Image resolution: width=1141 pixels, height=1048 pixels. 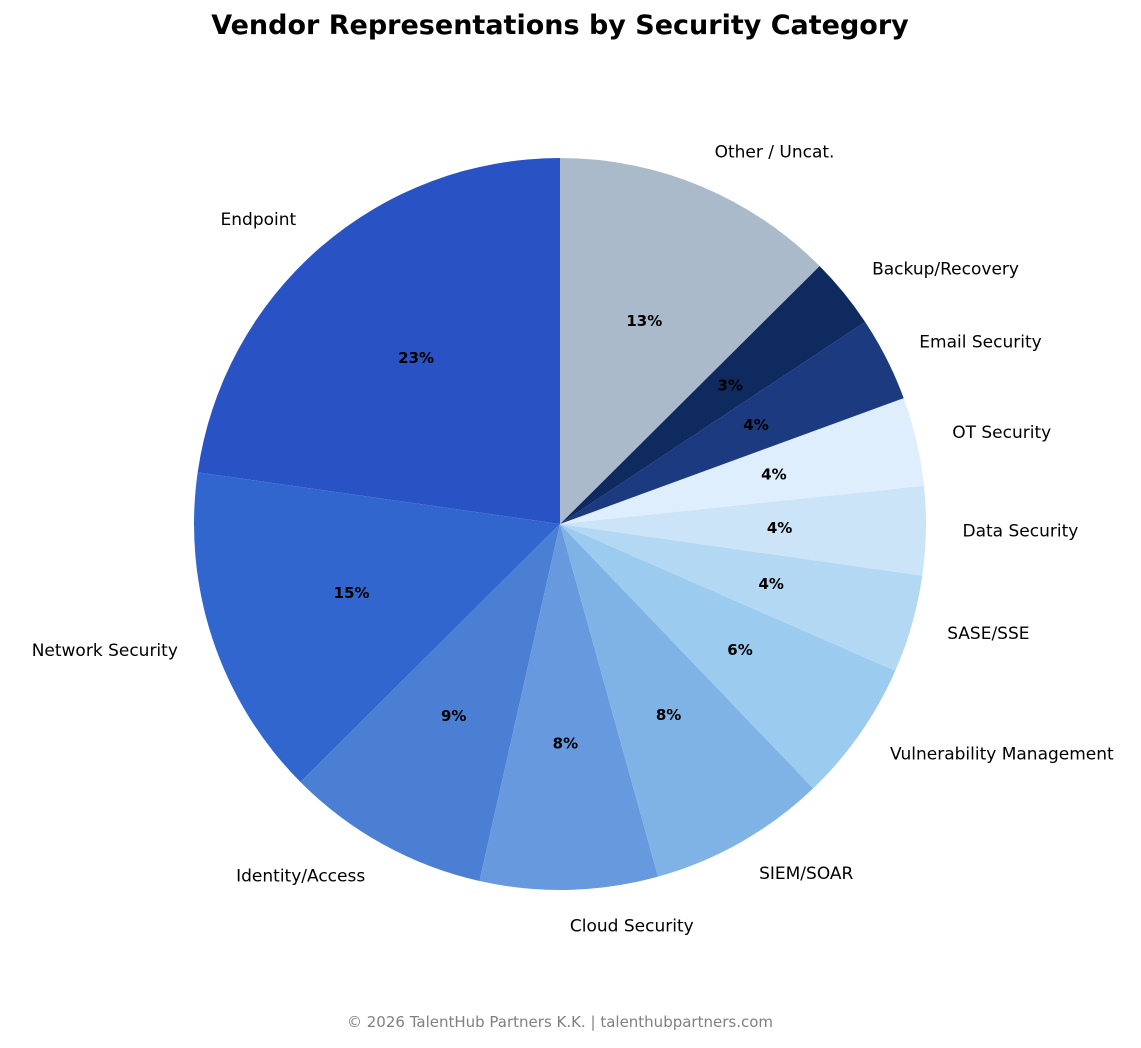 What do you see at coordinates (568, 707) in the screenshot?
I see `pie-slice-cloud-security` at bounding box center [568, 707].